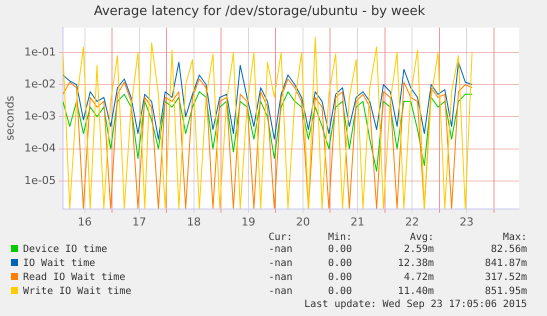  I want to click on x-tick-label: 19, so click(248, 221).